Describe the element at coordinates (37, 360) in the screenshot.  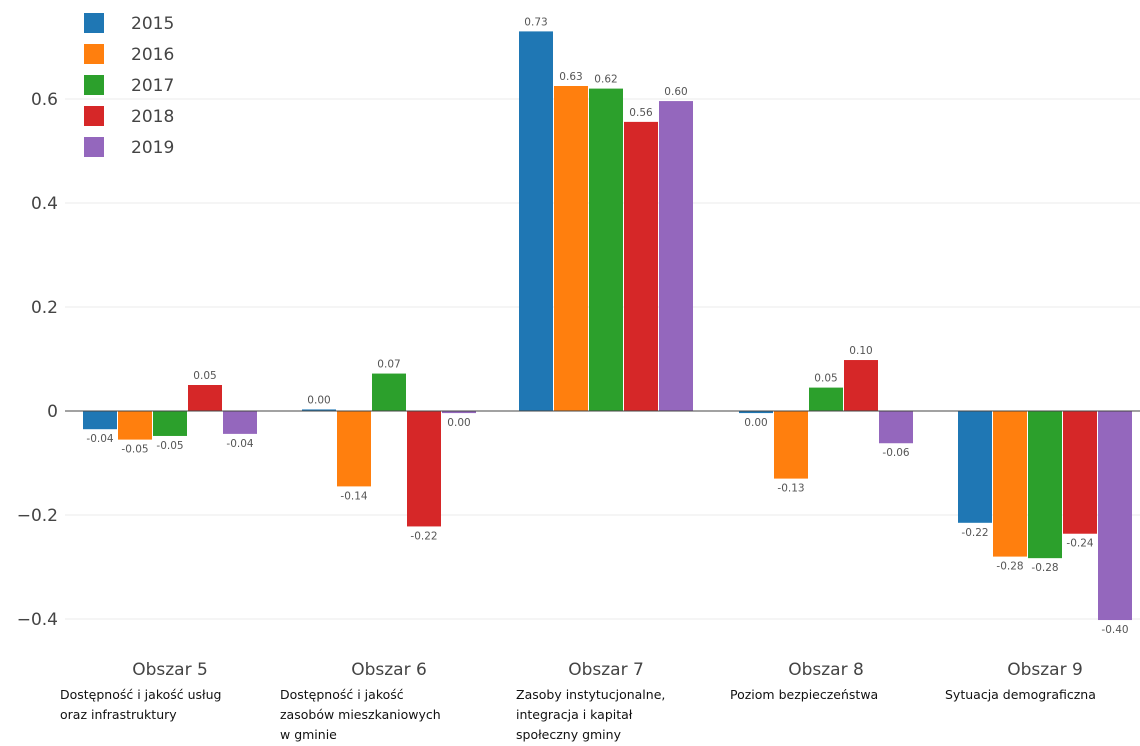
I see `y-axis-ticks: −0.4 −0.2 0 0.2 0.4 0.6` at that location.